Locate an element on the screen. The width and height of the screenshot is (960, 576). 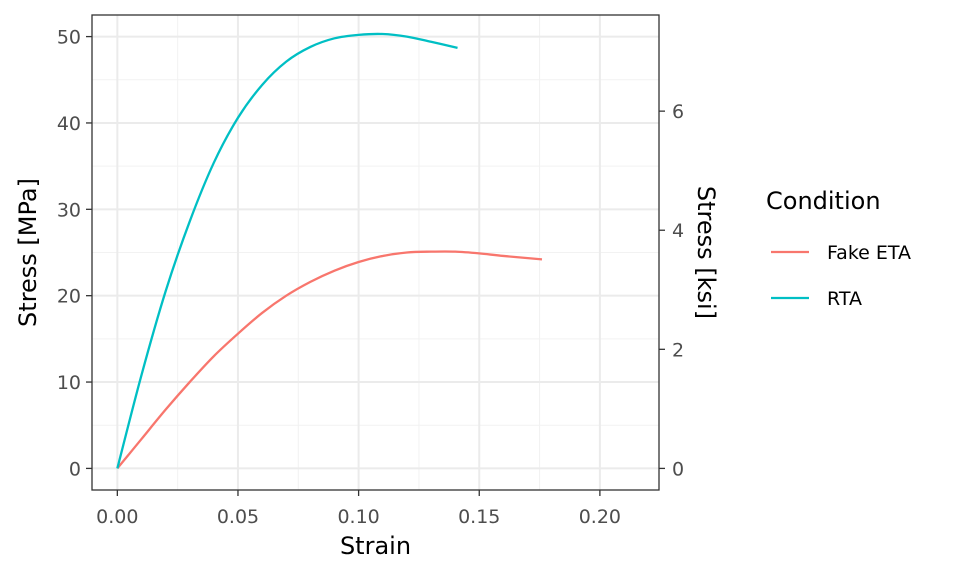
x-tick-label: 0.05 is located at coordinates (238, 517).